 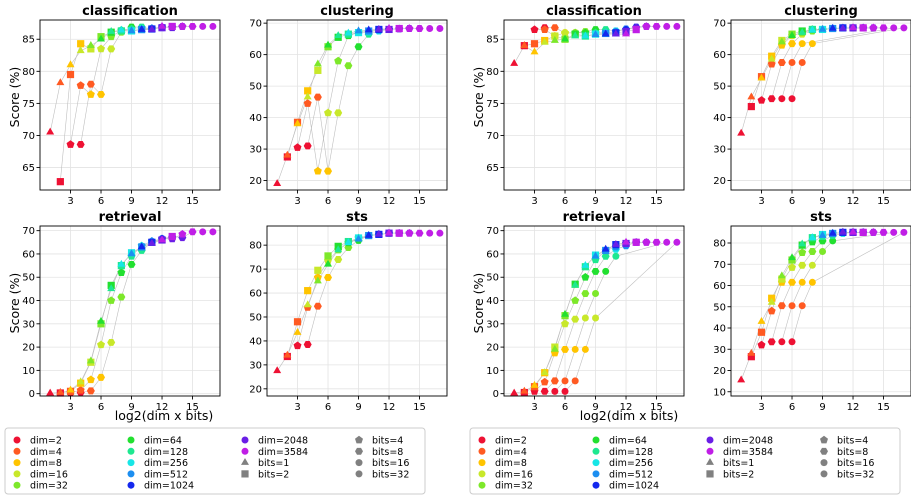 I want to click on y-tick-label: 50, so click(x=28, y=278).